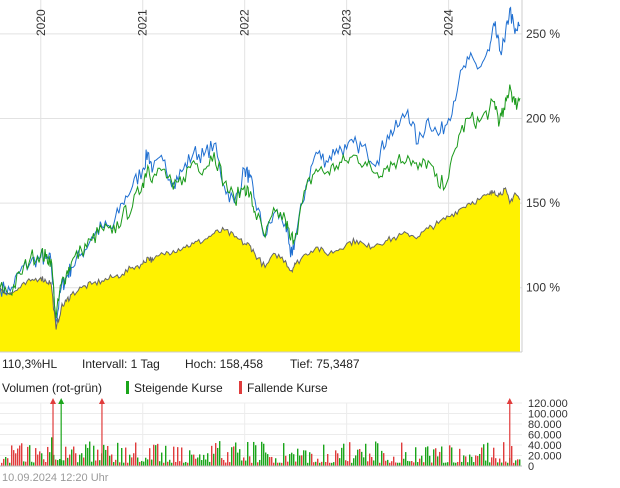 This screenshot has width=620, height=488. I want to click on volume-tick-label: 100.000, so click(548, 415).